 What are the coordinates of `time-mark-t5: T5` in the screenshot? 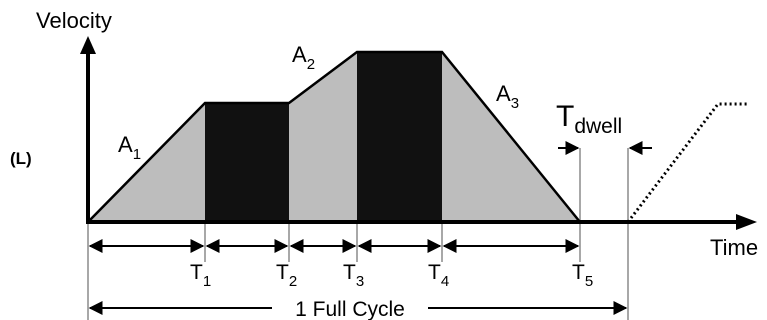 It's located at (582, 275).